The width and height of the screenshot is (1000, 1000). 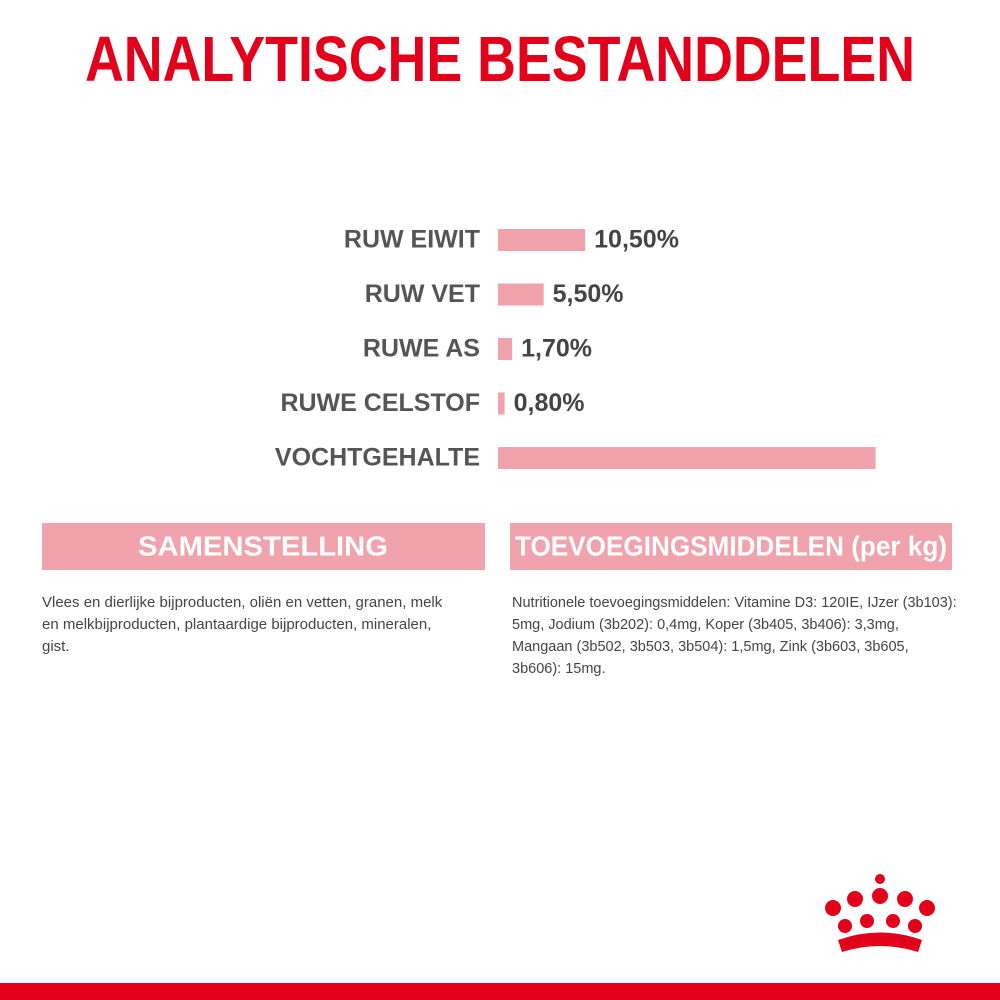 I want to click on section-title: SAMENSTELLING, so click(x=263, y=545).